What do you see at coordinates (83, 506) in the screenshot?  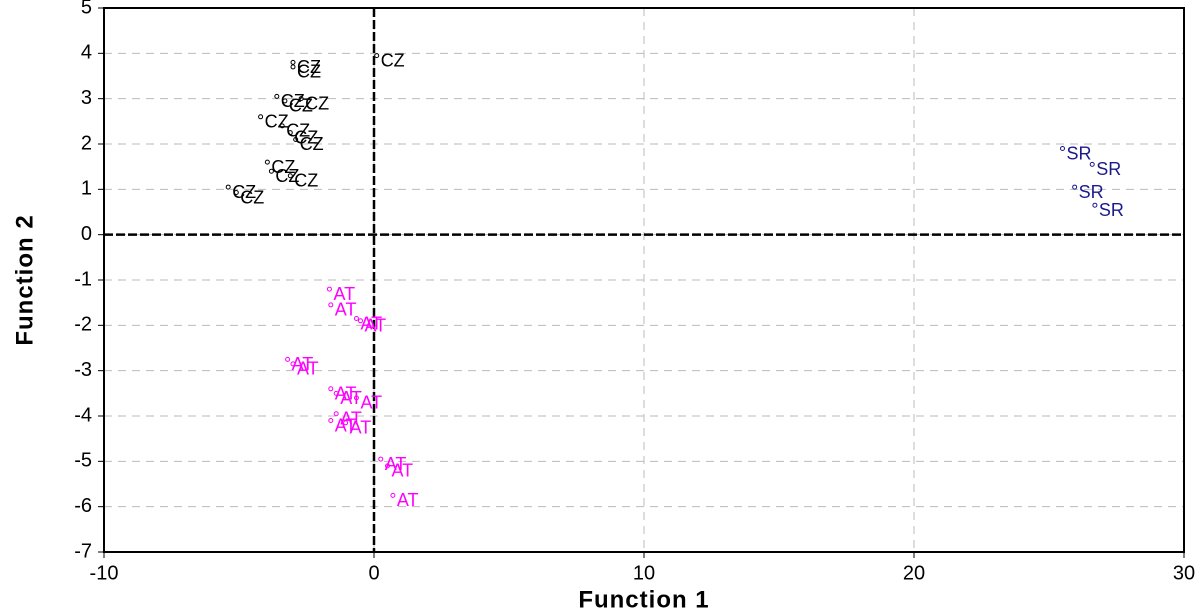 I see `y-tick-label: -6` at bounding box center [83, 506].